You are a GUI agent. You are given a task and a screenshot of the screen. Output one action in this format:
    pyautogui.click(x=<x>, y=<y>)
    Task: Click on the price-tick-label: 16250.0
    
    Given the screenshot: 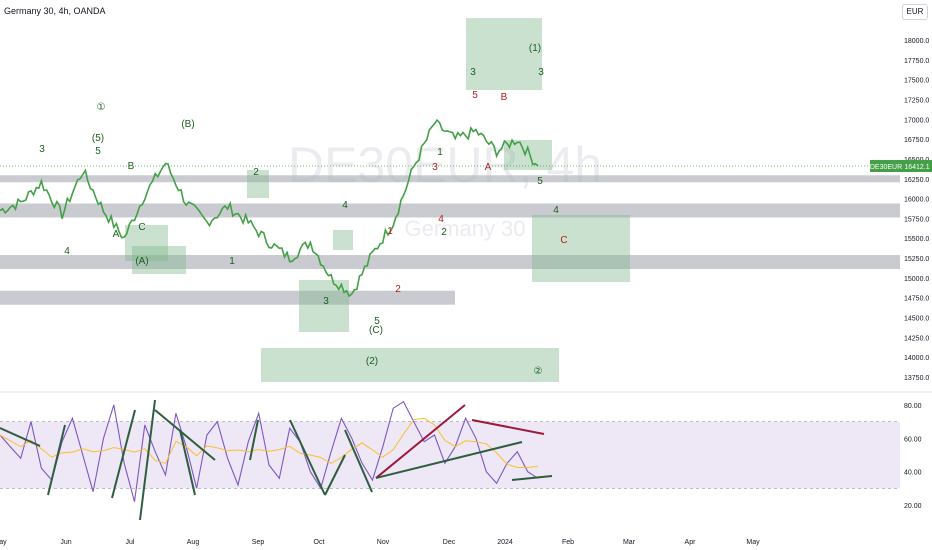 What is the action you would take?
    pyautogui.click(x=916, y=180)
    